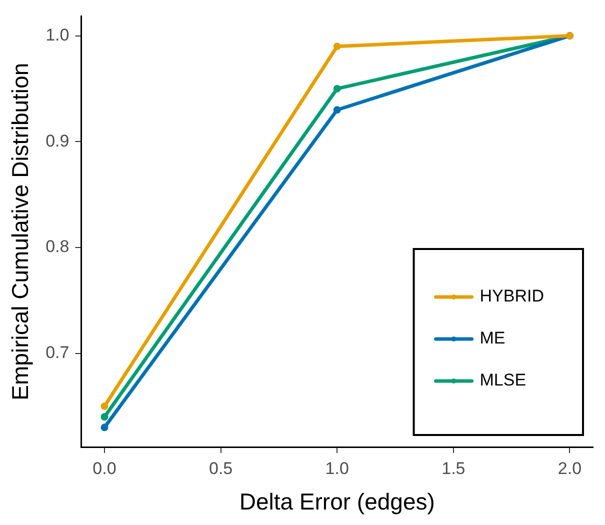 The height and width of the screenshot is (525, 605). I want to click on legend-label: MLSE, so click(503, 380).